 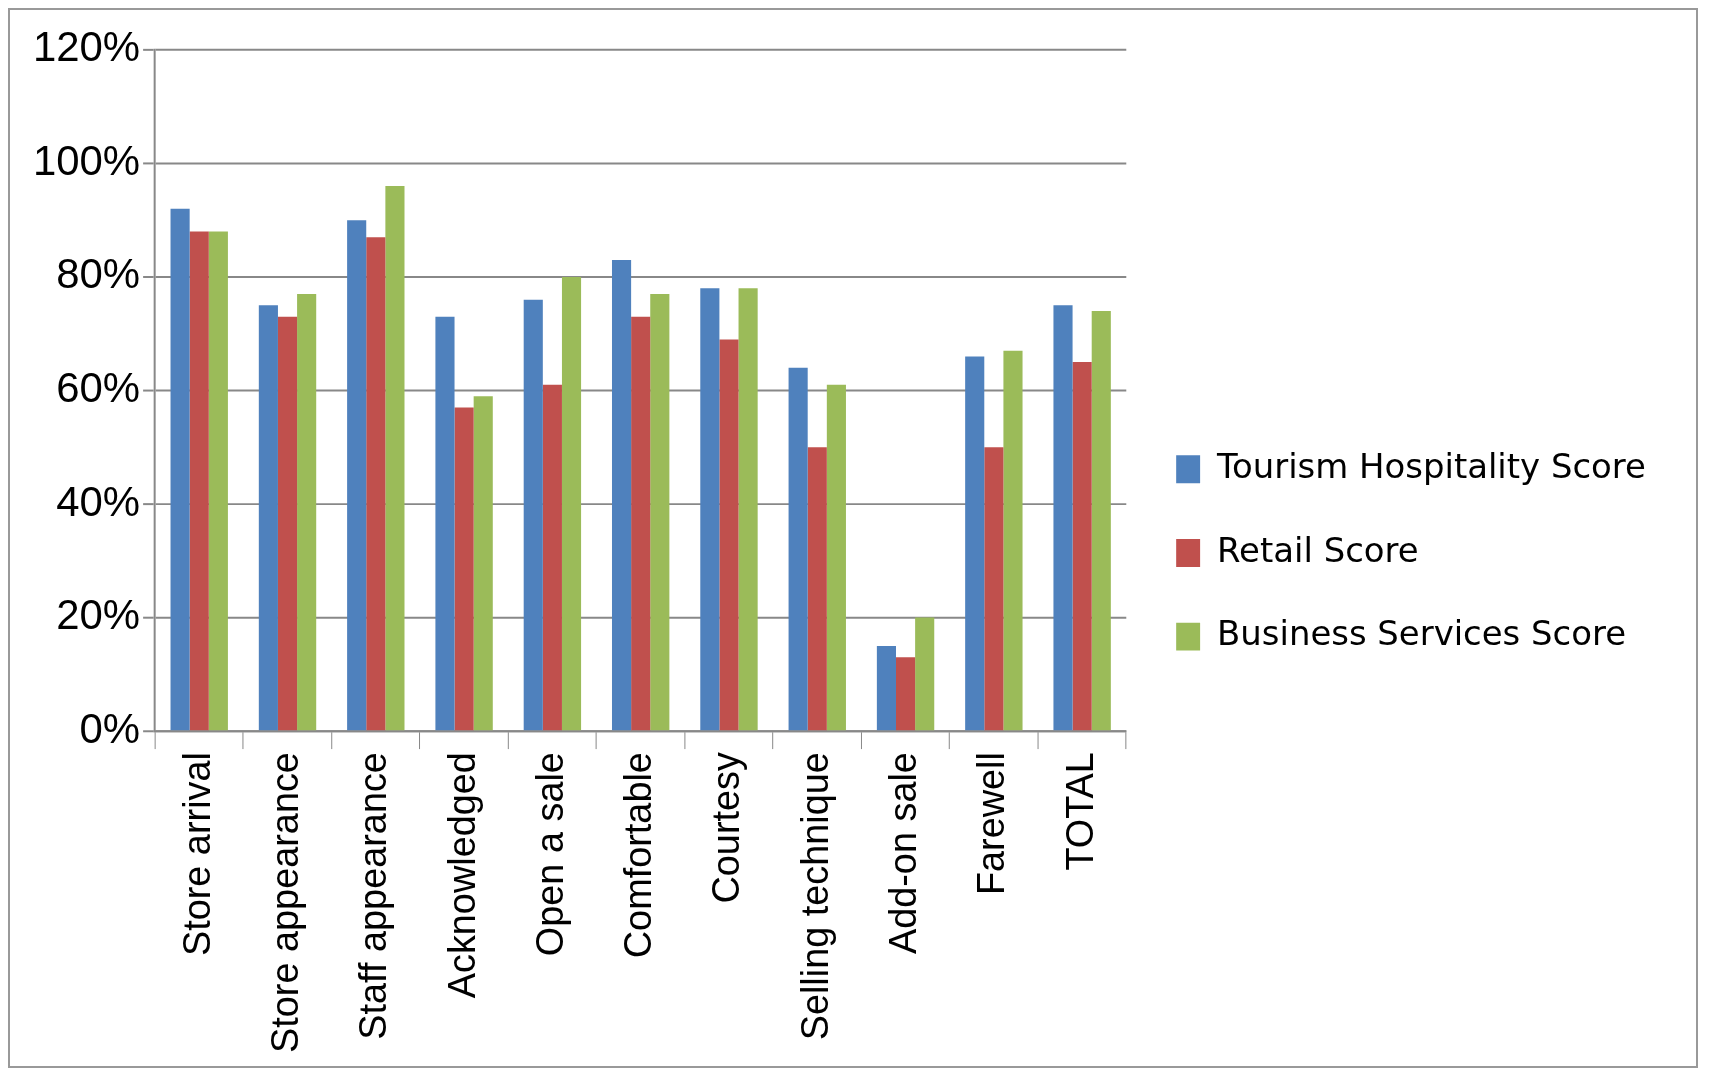 I want to click on y-tick-label: 0%, so click(x=110, y=728).